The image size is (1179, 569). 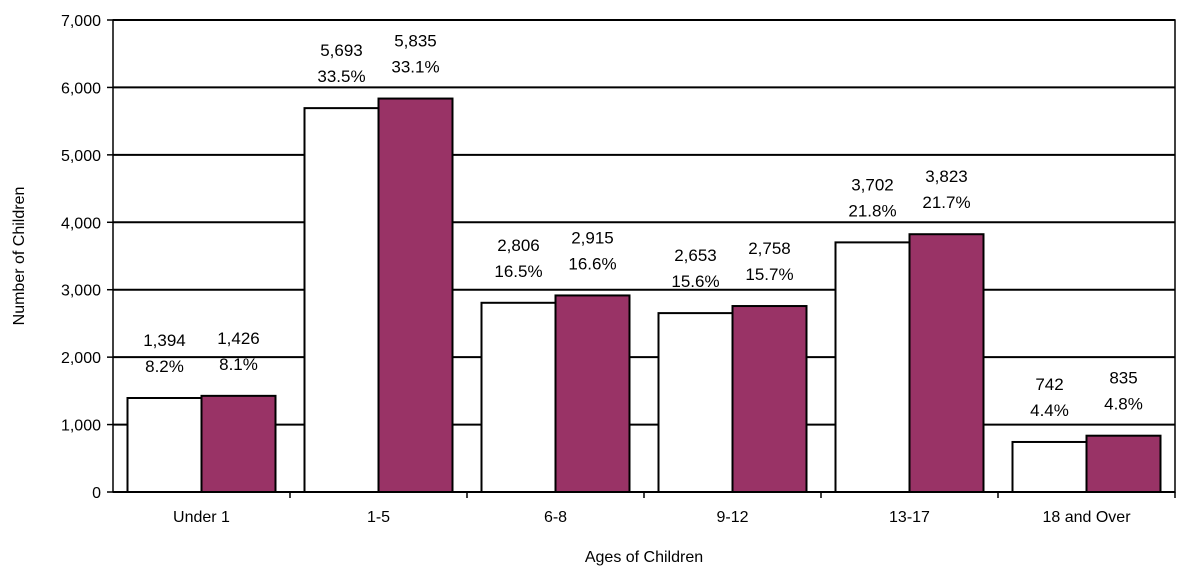 What do you see at coordinates (81, 358) in the screenshot?
I see `y-tick-label: 2,000` at bounding box center [81, 358].